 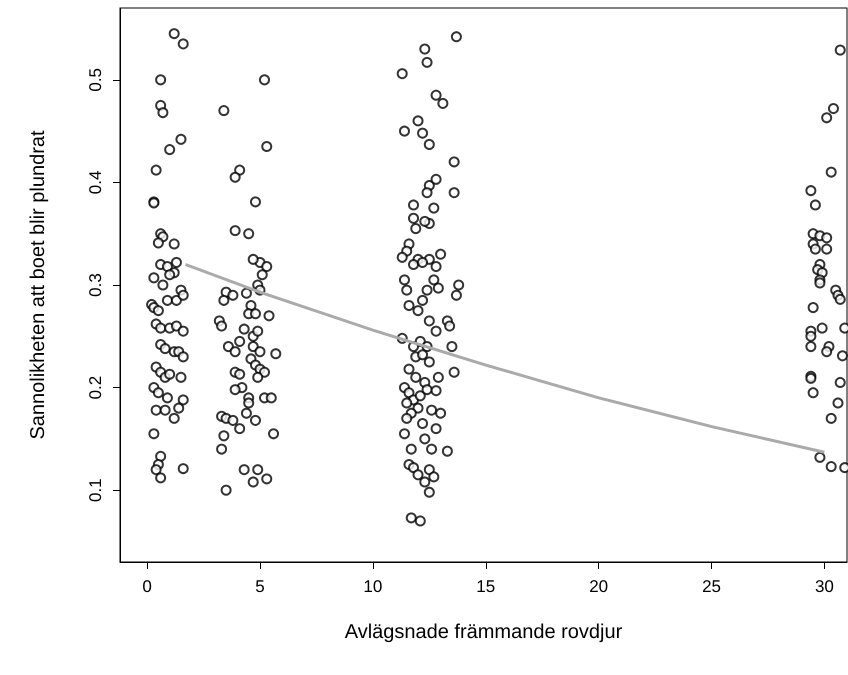 What do you see at coordinates (372, 586) in the screenshot?
I see `x-tick-label: 10` at bounding box center [372, 586].